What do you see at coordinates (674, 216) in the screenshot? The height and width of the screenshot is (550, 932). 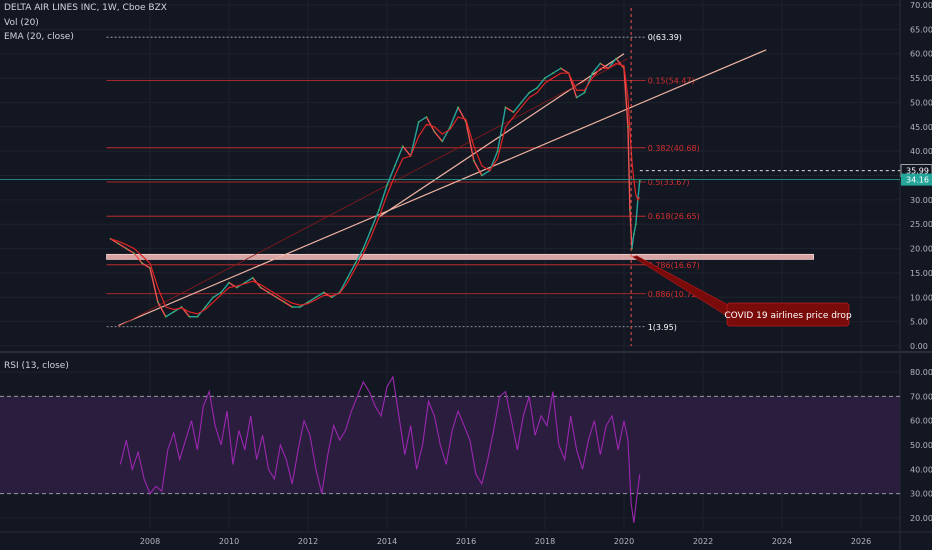 I see `fib-level-label: 0.618(26.65)` at bounding box center [674, 216].